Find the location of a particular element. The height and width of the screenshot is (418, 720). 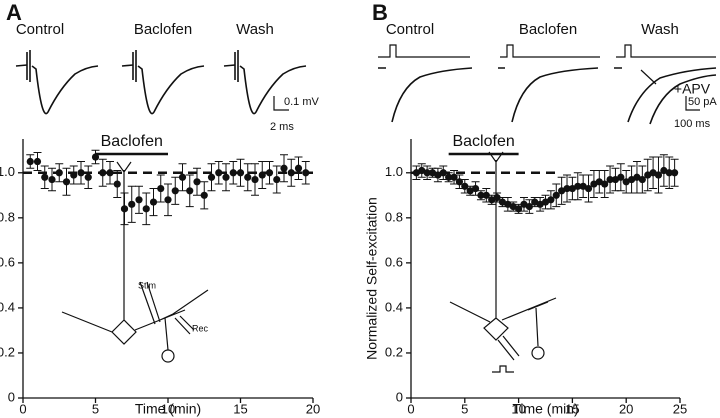

inset-label: Rec is located at coordinates (200, 328).